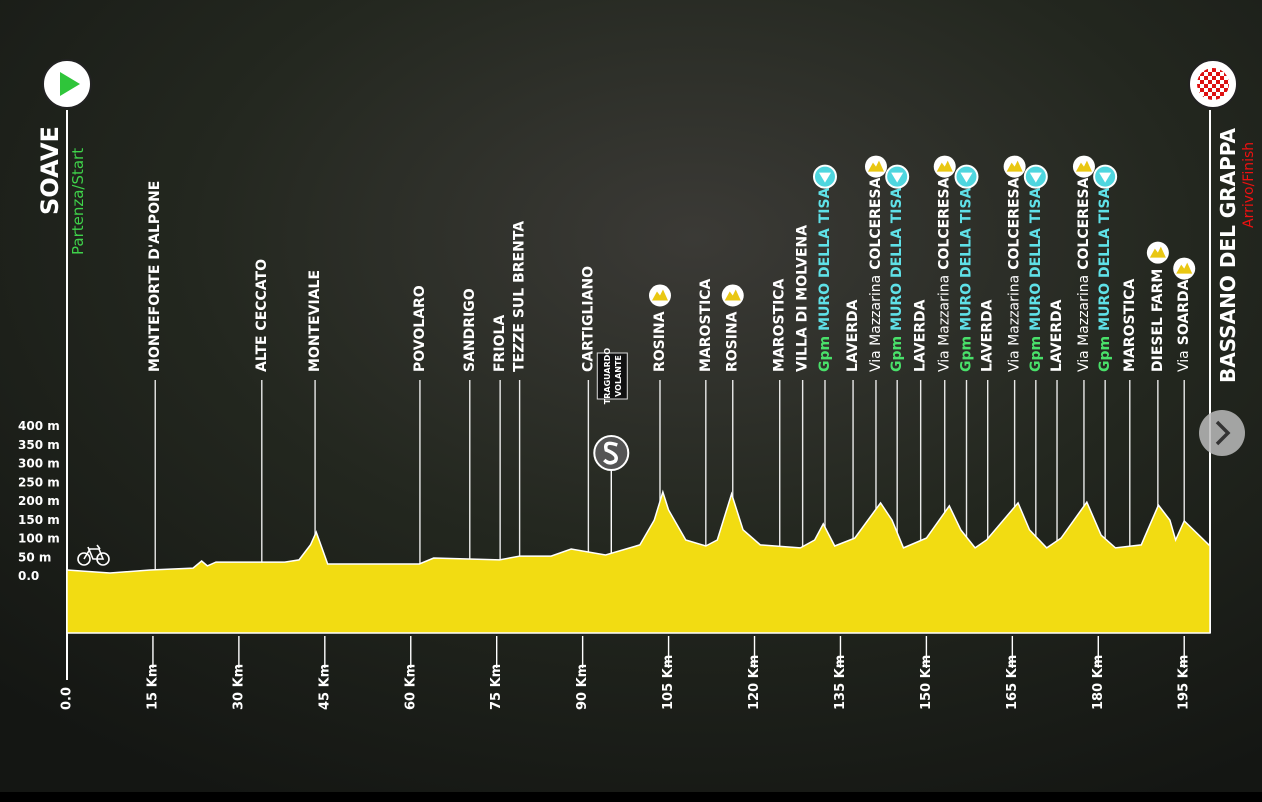  What do you see at coordinates (67, 84) in the screenshot?
I see `start-icon` at bounding box center [67, 84].